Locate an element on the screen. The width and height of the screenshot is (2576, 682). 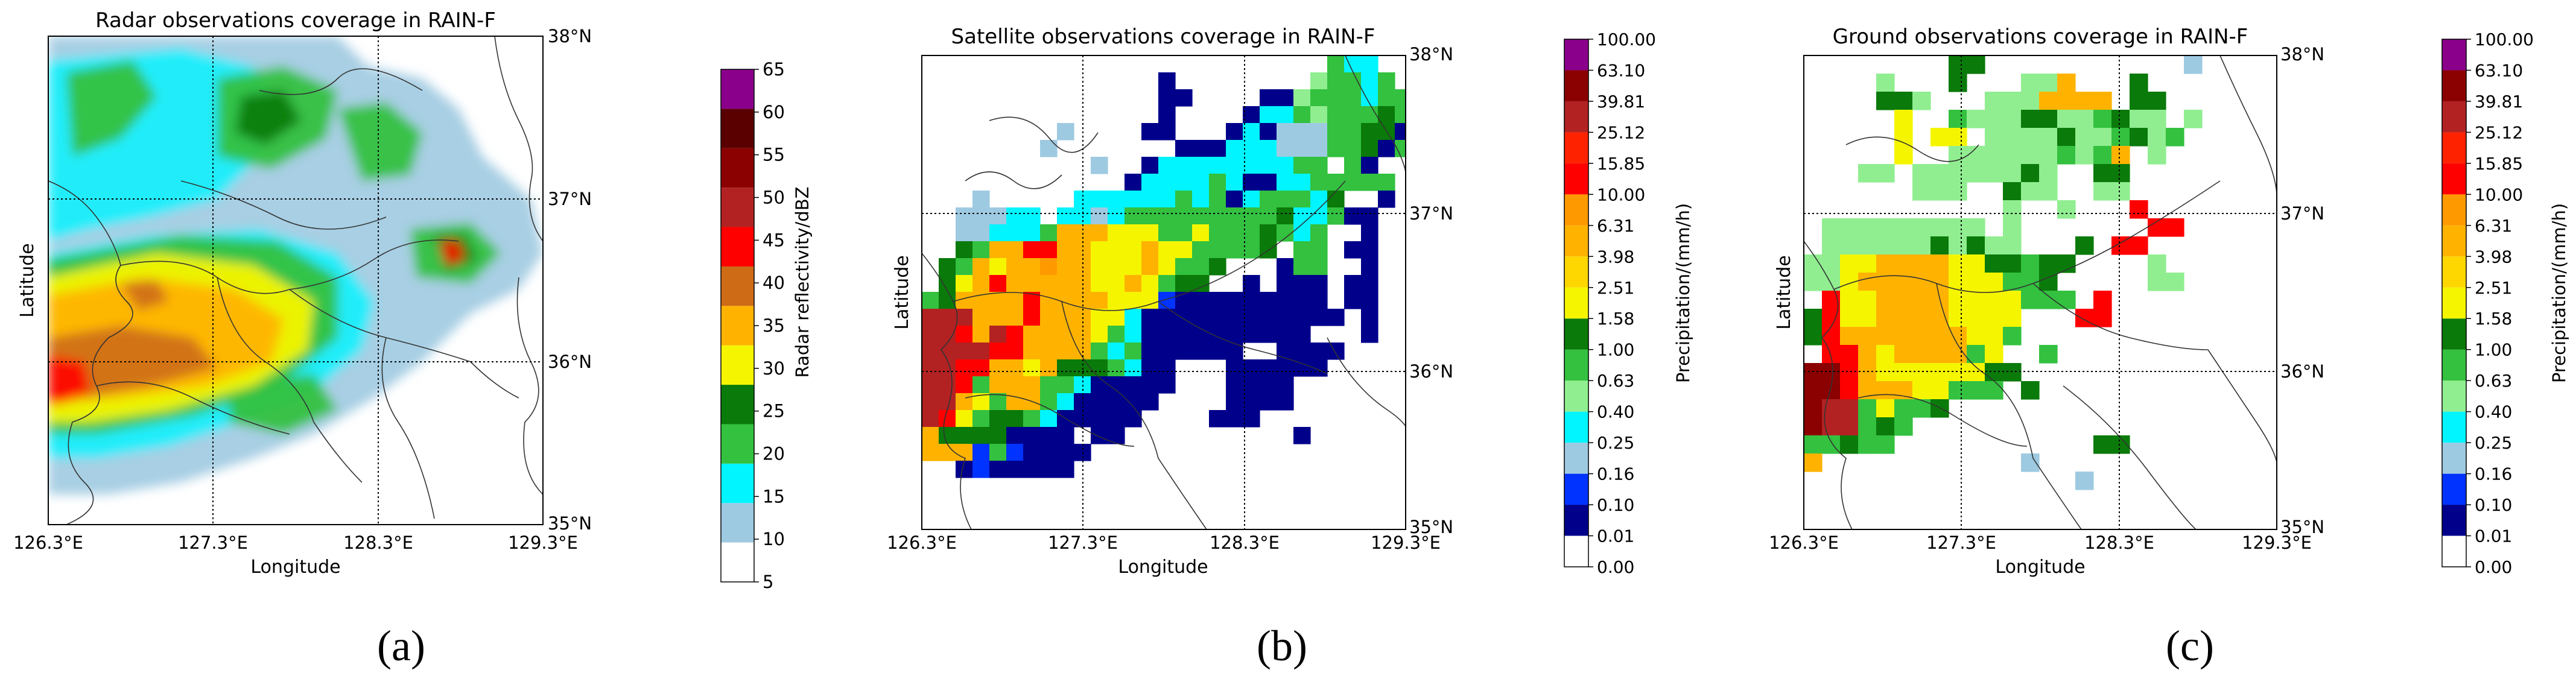
colorbar-tick-label: 15 is located at coordinates (774, 496).